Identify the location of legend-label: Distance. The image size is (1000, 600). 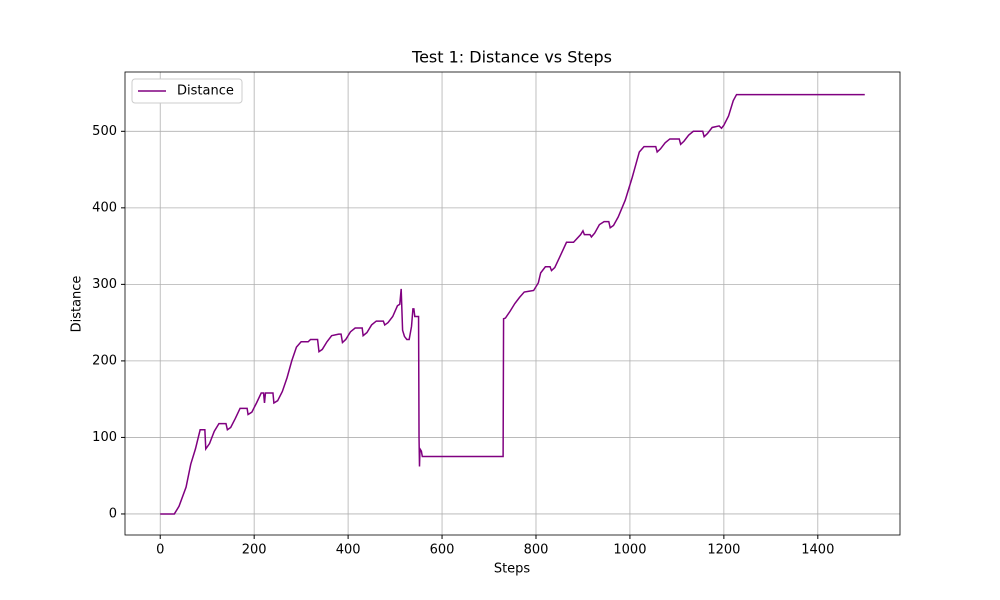
(205, 91).